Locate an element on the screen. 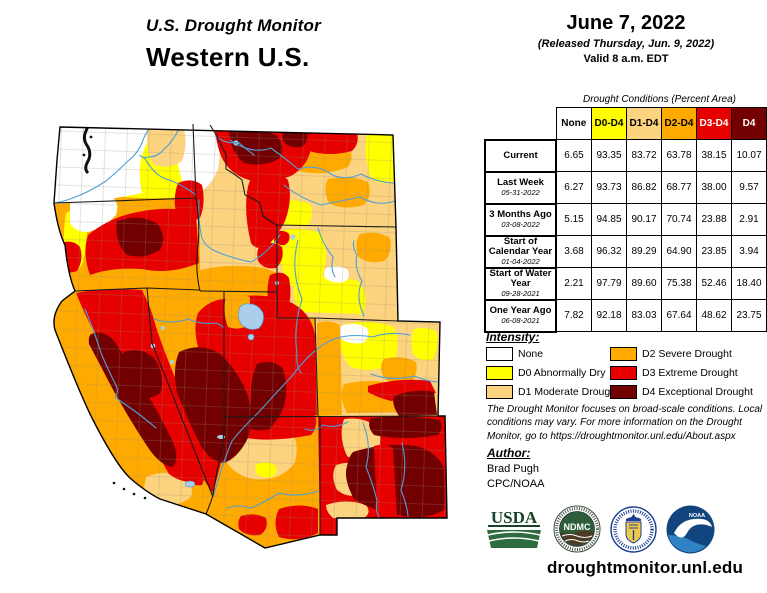  cell: 89.60 is located at coordinates (644, 283).